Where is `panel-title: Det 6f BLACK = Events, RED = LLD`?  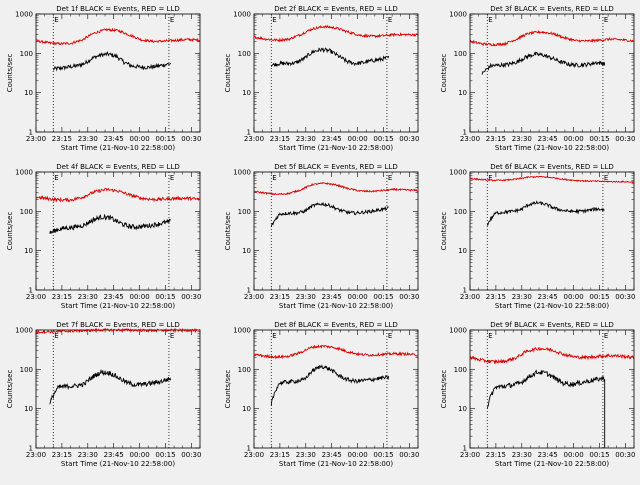
panel-title: Det 6f BLACK = Events, RED = LLD is located at coordinates (551, 167).